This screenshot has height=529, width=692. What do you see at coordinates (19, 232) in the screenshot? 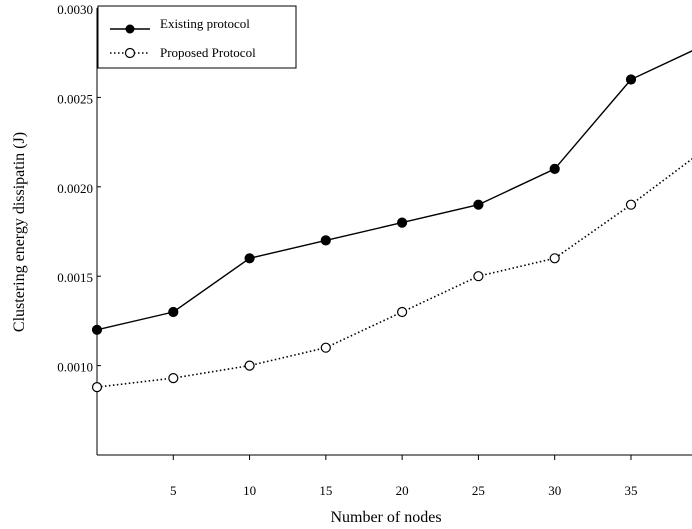
I see `y-axis-title: Clustering energy dissipatin (J)` at bounding box center [19, 232].